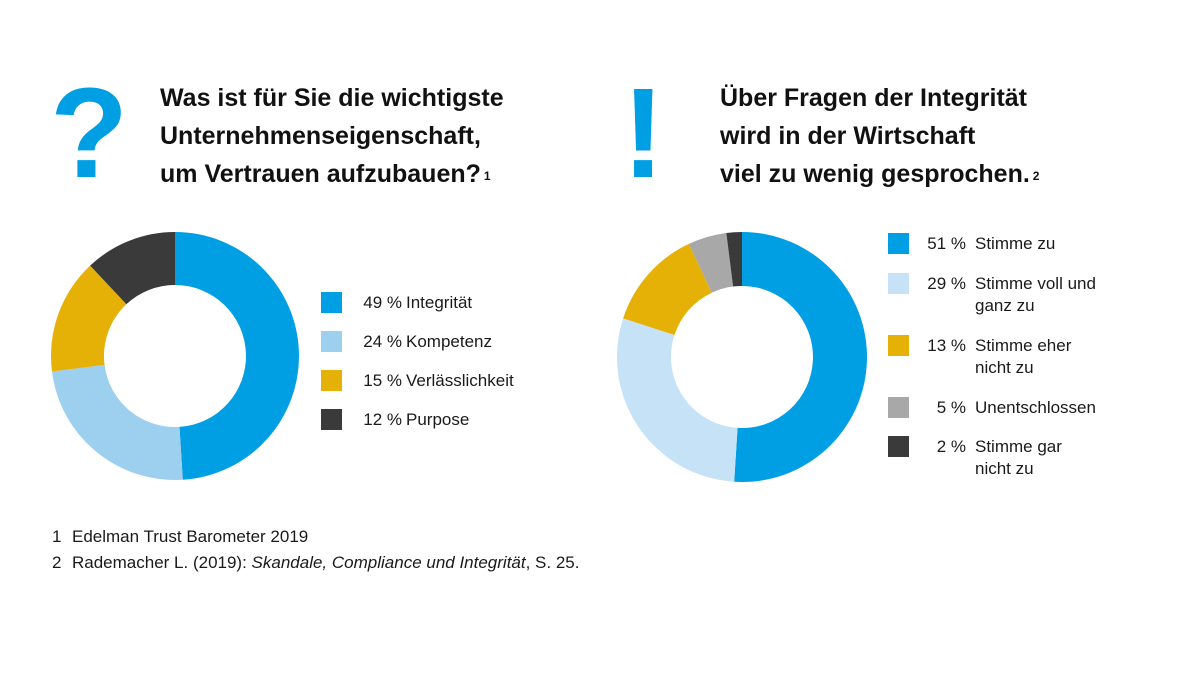 The width and height of the screenshot is (1200, 675). What do you see at coordinates (643, 133) in the screenshot?
I see `exclamation-mark-icon: !` at bounding box center [643, 133].